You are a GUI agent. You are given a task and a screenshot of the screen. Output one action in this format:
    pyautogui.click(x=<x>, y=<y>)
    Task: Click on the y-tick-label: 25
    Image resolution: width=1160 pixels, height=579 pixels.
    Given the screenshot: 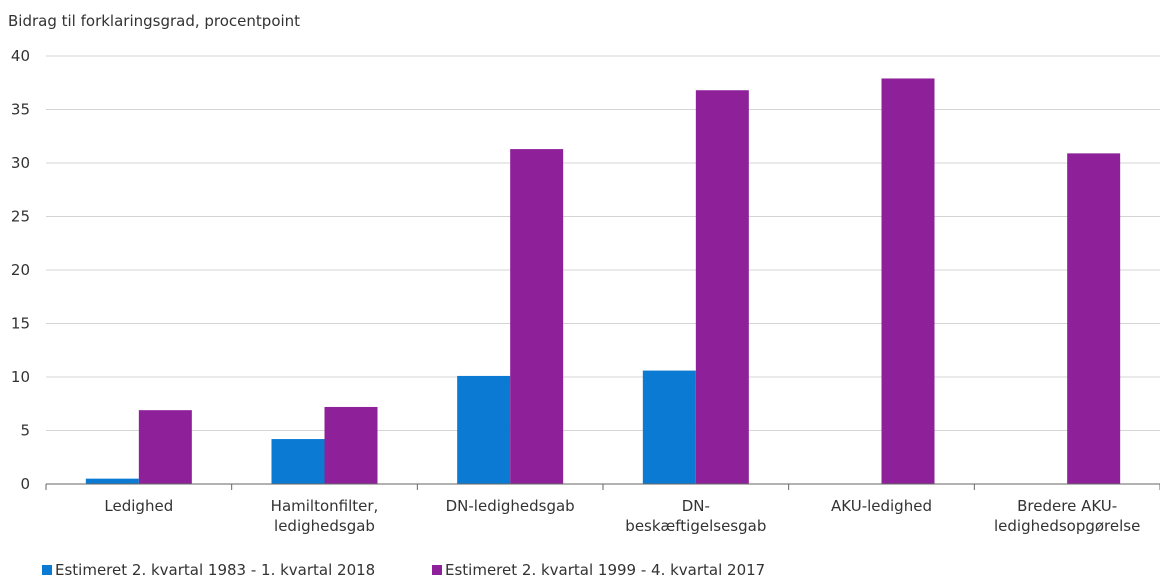 What is the action you would take?
    pyautogui.click(x=20, y=217)
    